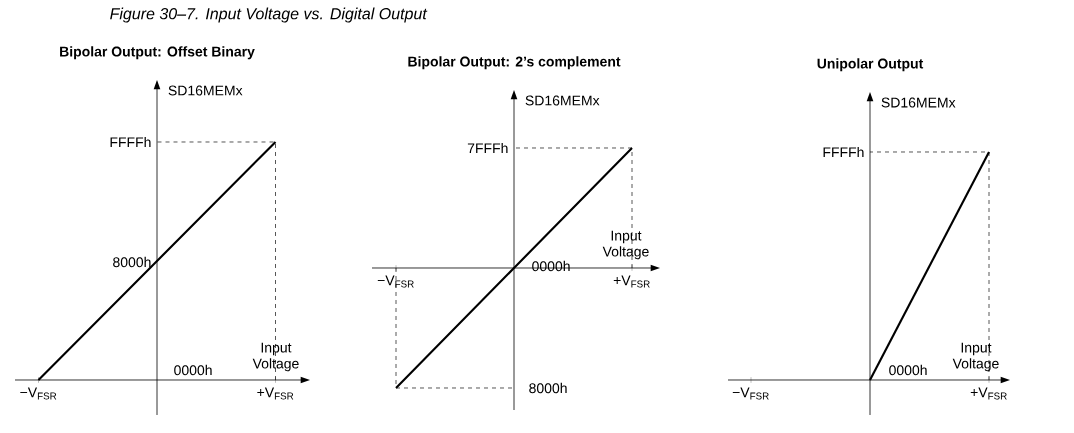  Describe the element at coordinates (514, 63) in the screenshot. I see `chart-title: Bipolar Output: 2’s complement` at that location.